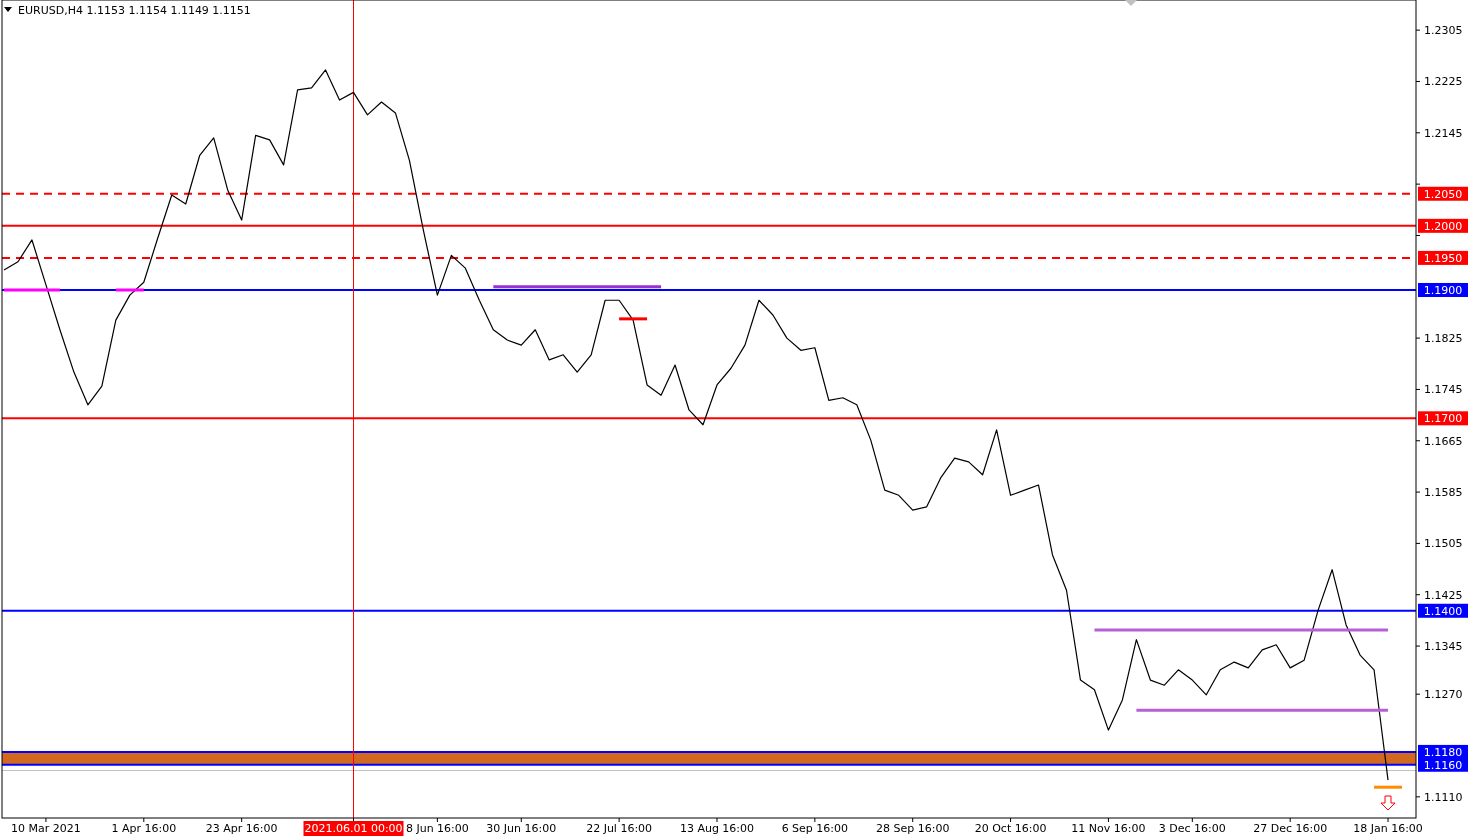  What do you see at coordinates (1443, 82) in the screenshot?
I see `y-tick-label: 1.2225` at bounding box center [1443, 82].